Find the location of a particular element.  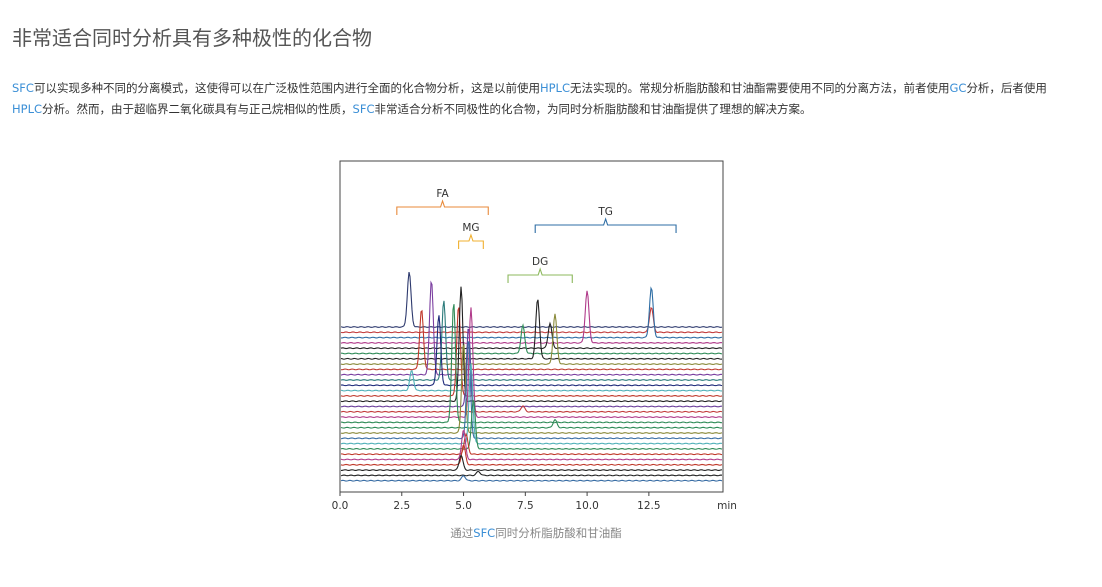

x-tick-label-4: 10.0 is located at coordinates (586, 506).